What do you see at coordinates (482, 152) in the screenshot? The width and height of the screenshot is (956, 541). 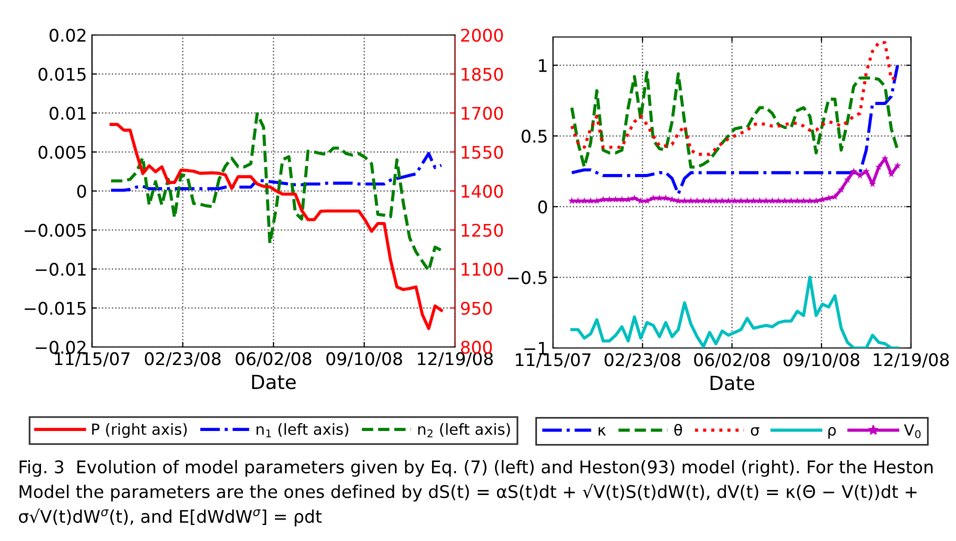 I see `y2-tick-label: 1550` at bounding box center [482, 152].